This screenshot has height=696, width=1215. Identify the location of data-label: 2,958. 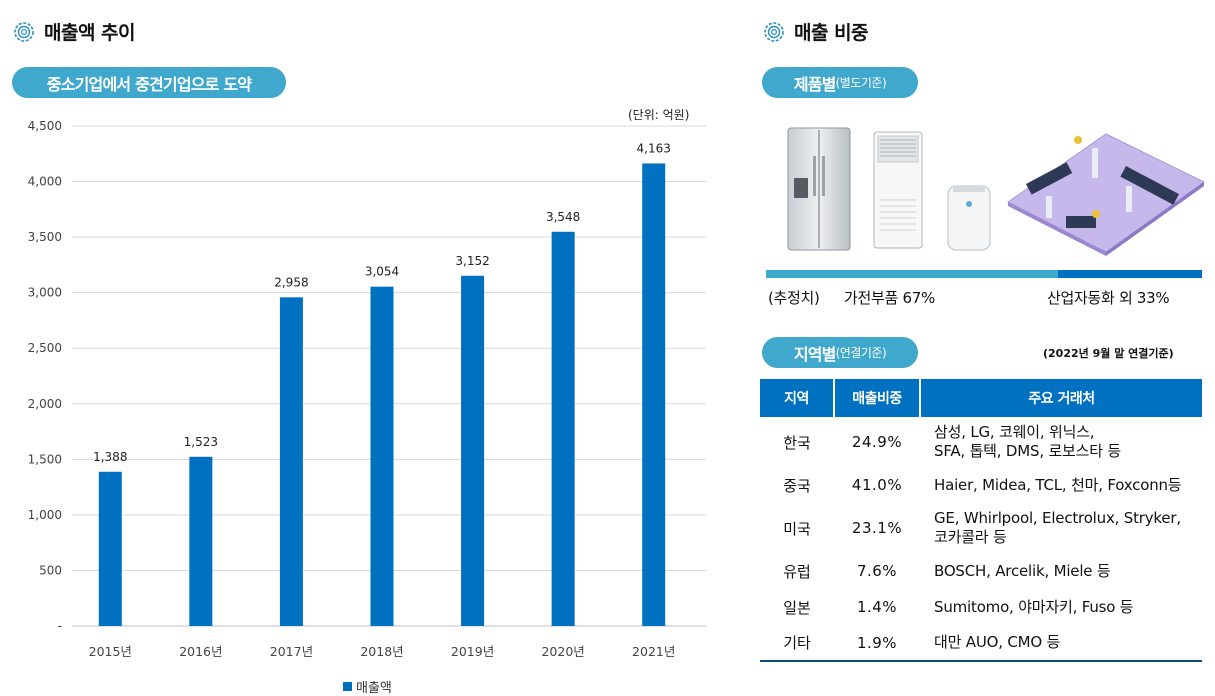
(291, 282).